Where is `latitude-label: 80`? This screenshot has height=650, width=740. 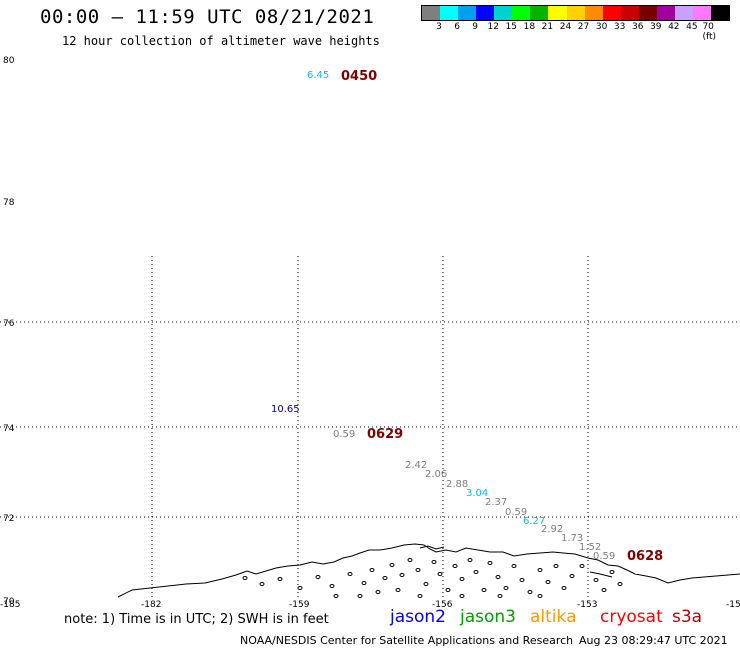 latitude-label: 80 is located at coordinates (9, 61).